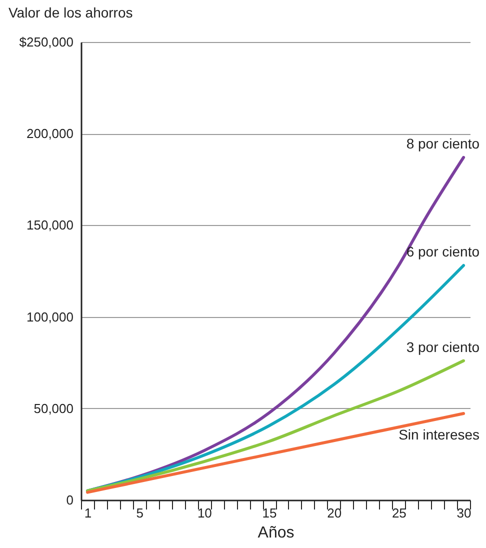  Describe the element at coordinates (443, 143) in the screenshot. I see `series-label: 8 por ciento` at that location.